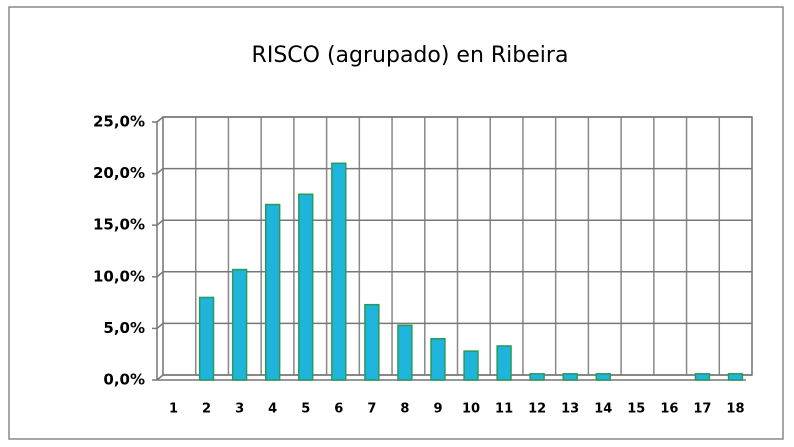 The width and height of the screenshot is (794, 447). What do you see at coordinates (338, 409) in the screenshot?
I see `x-tick-label: 6` at bounding box center [338, 409].